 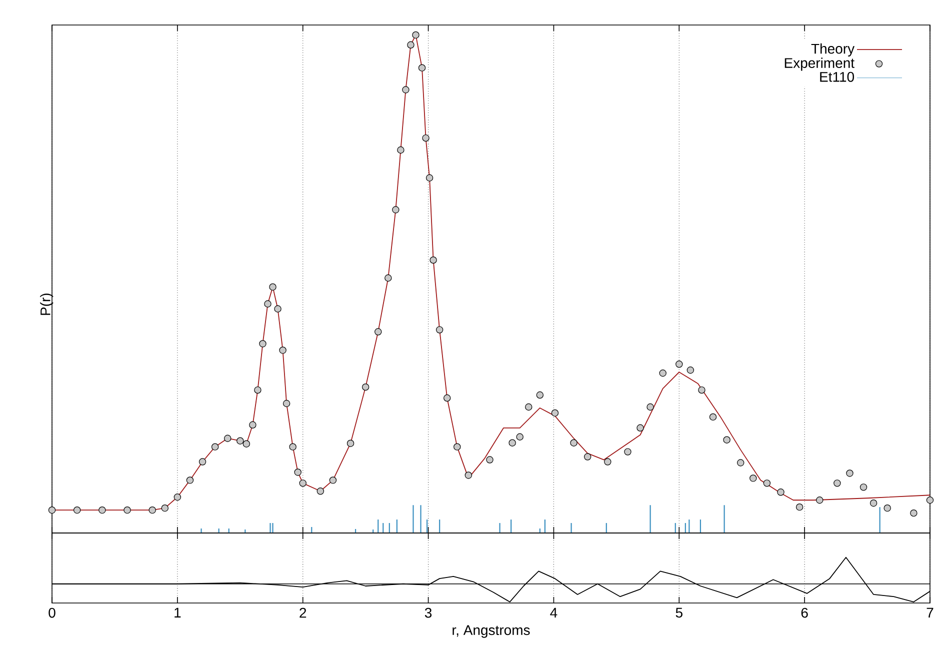 What do you see at coordinates (177, 613) in the screenshot?
I see `x-tick-label: 1` at bounding box center [177, 613].